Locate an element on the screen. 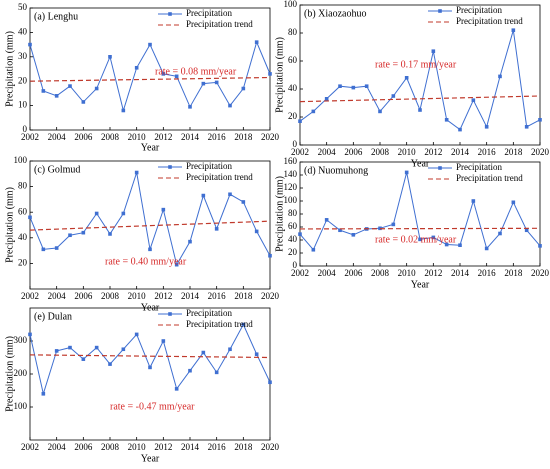  y-axis-label: Precipitation (mm) is located at coordinates (9, 225).